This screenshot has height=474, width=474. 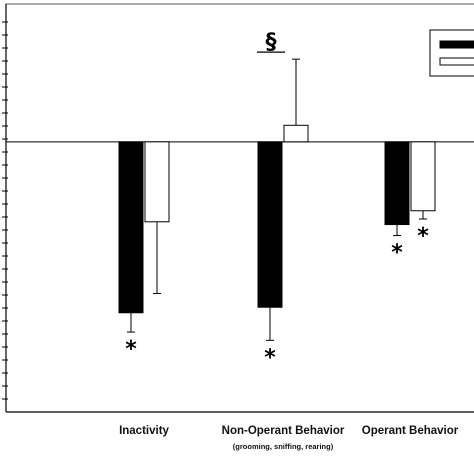 I want to click on legend-swatch-white, so click(x=456, y=61).